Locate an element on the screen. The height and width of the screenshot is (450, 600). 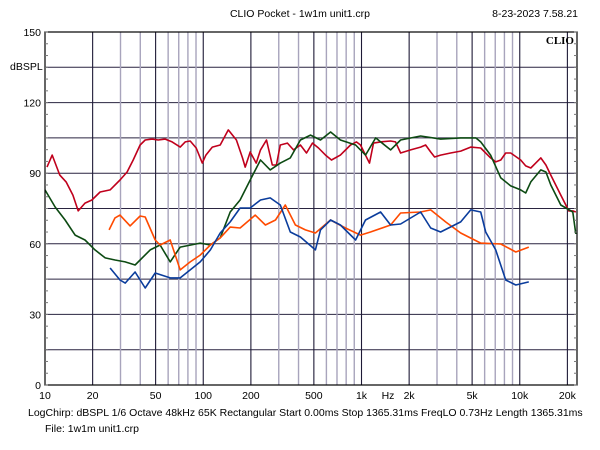
x-tick-label: 20 is located at coordinates (93, 396).